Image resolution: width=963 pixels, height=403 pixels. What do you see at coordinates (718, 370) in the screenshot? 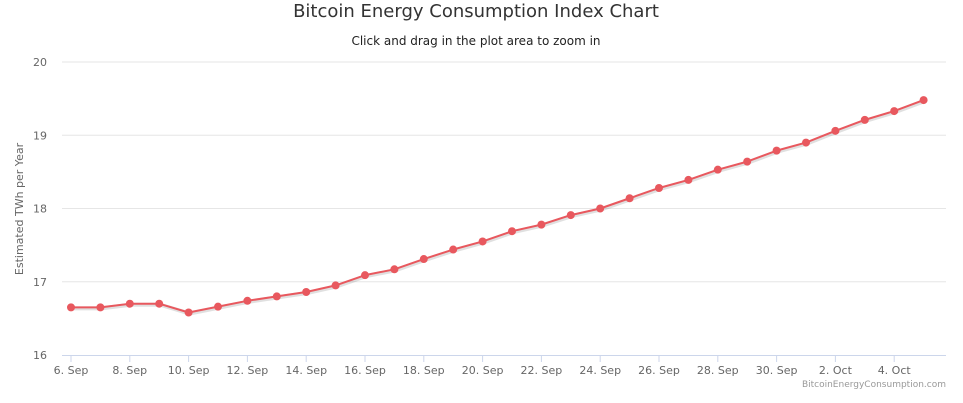
I see `x-tick-label: 28. Sep` at bounding box center [718, 370].